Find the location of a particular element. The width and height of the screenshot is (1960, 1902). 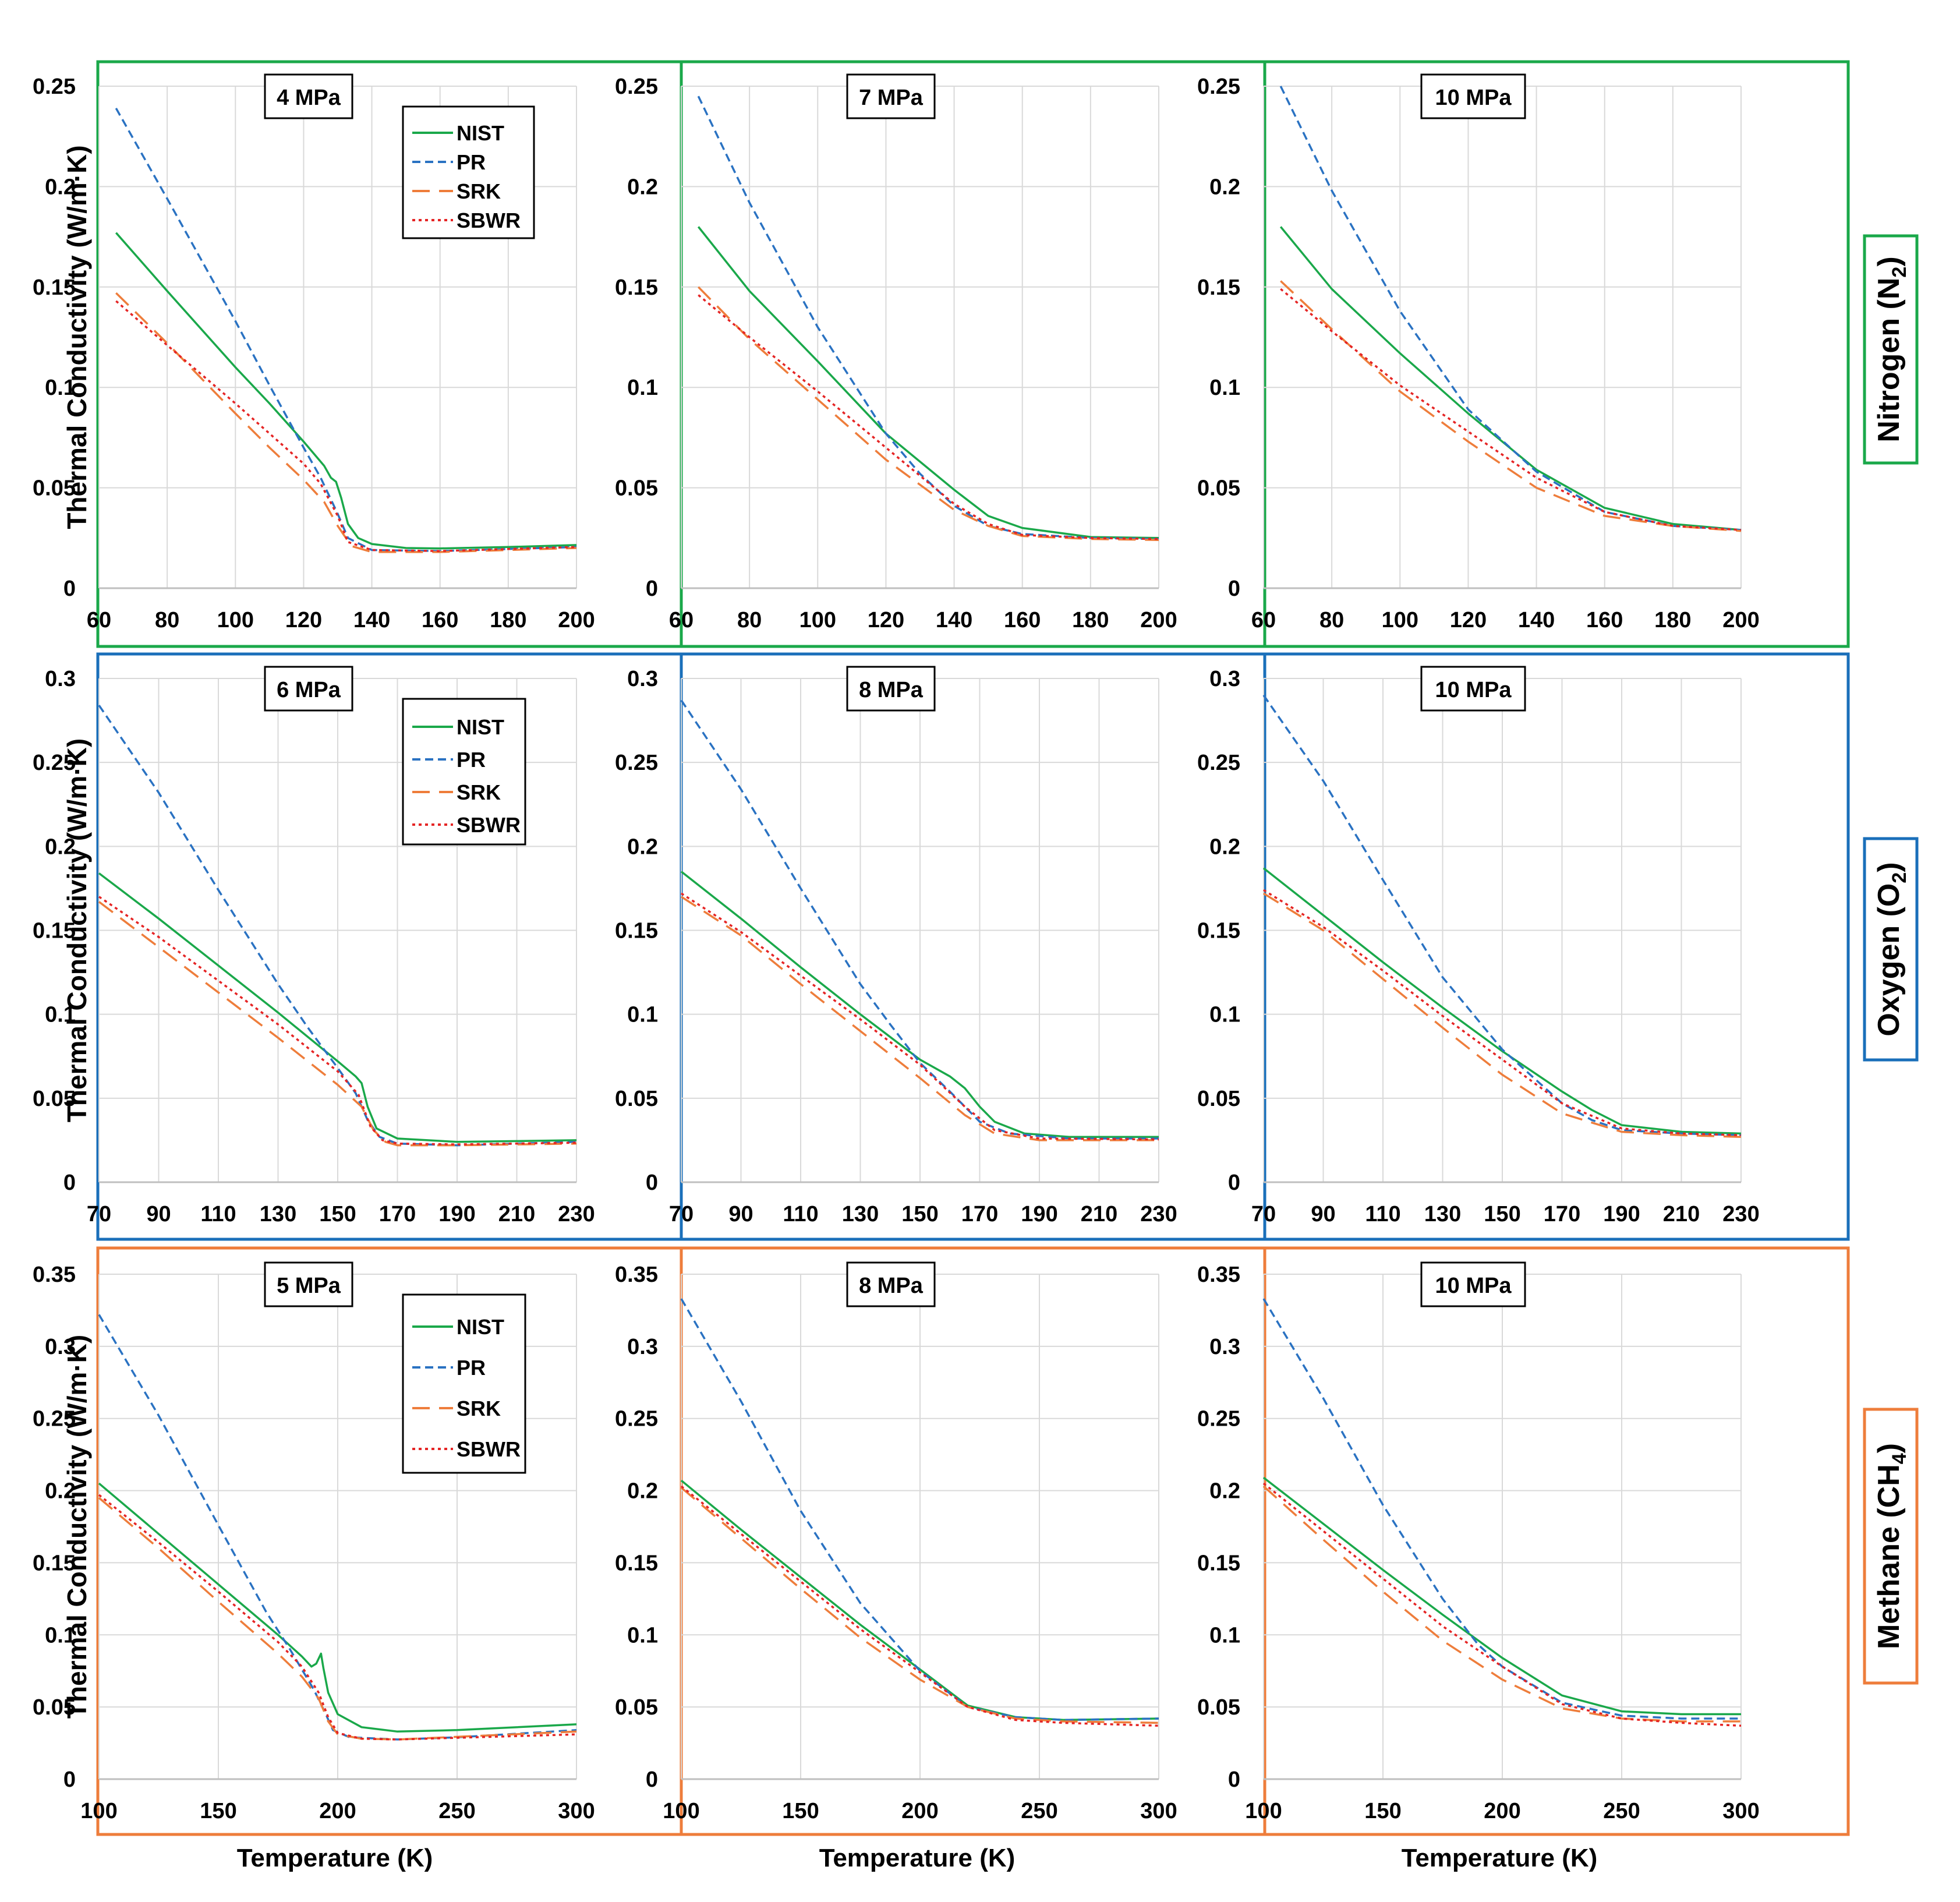

panel-title: 8 MPa is located at coordinates (891, 1286).